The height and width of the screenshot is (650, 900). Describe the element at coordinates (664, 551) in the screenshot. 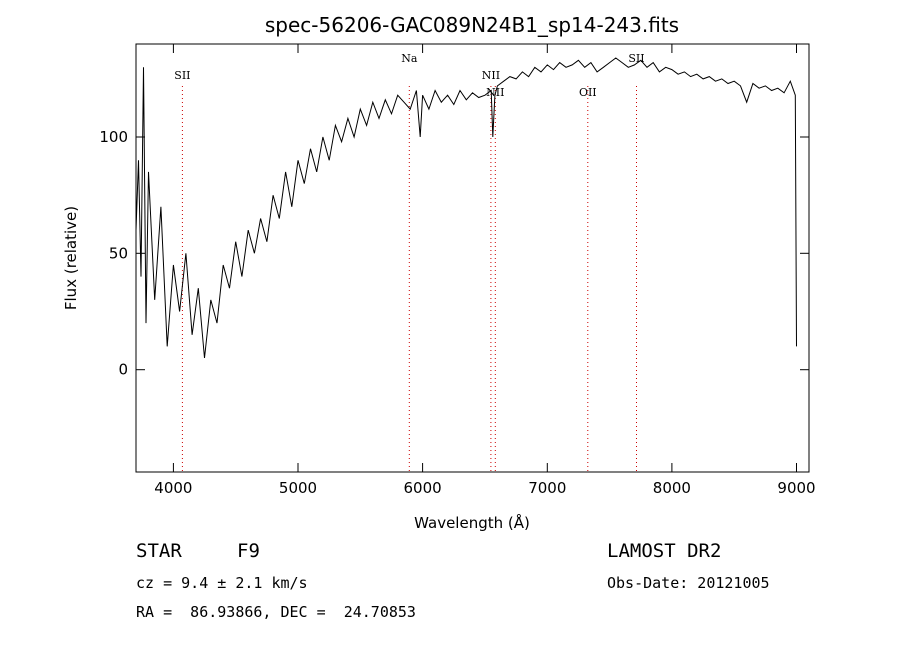

I see `survey-name: LAMOST DR2` at that location.